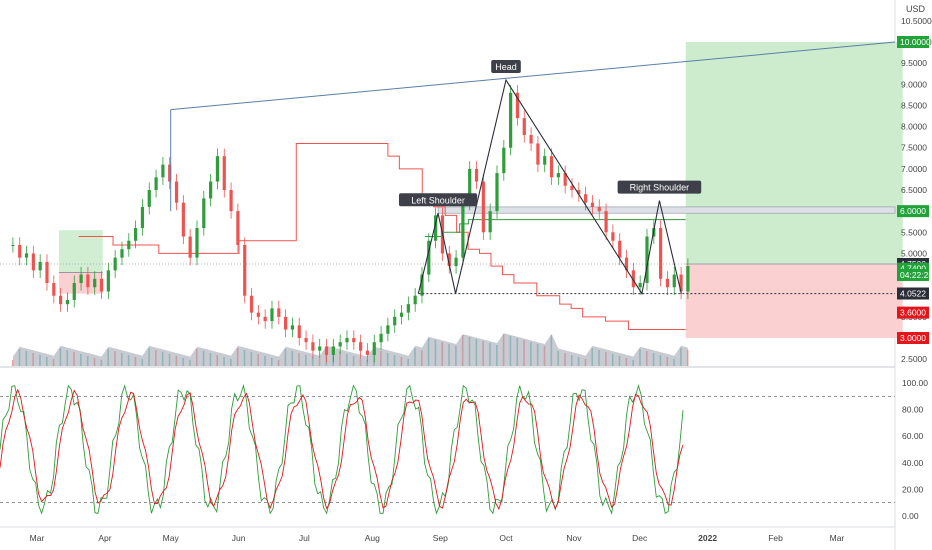  What do you see at coordinates (914, 63) in the screenshot?
I see `price-tick: 9.5000` at bounding box center [914, 63].